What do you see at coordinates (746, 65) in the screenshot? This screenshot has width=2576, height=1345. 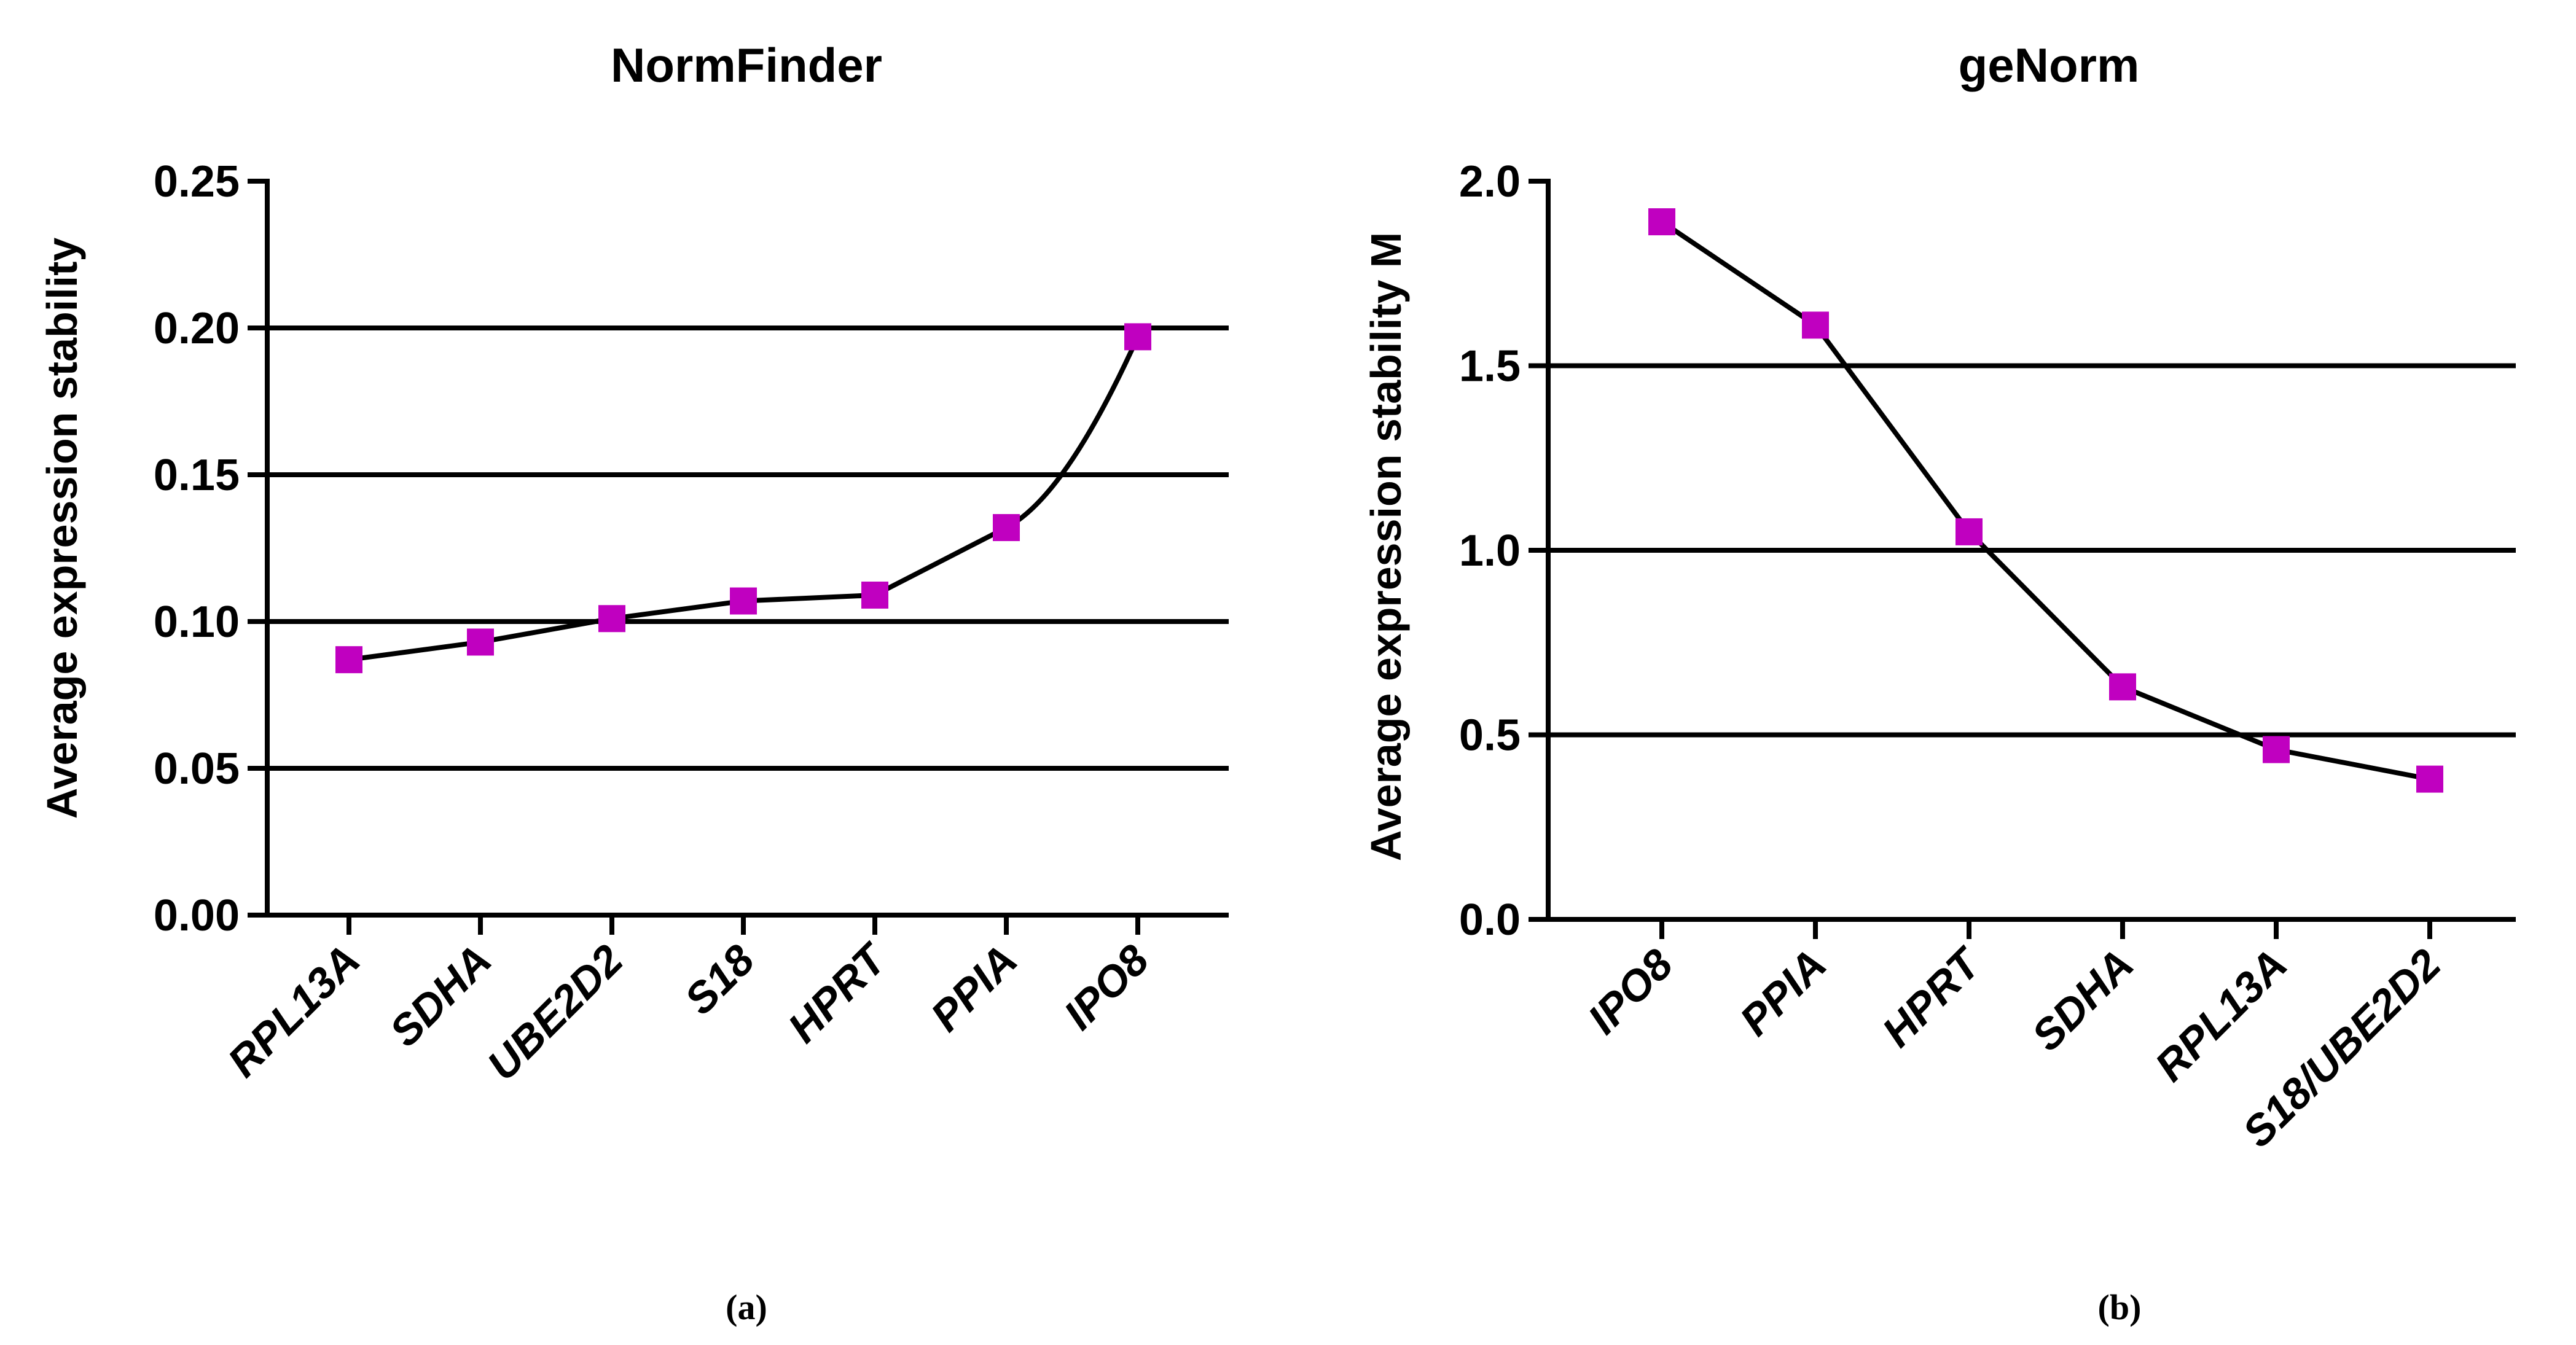 I see `chart-title: NormFinder` at bounding box center [746, 65].